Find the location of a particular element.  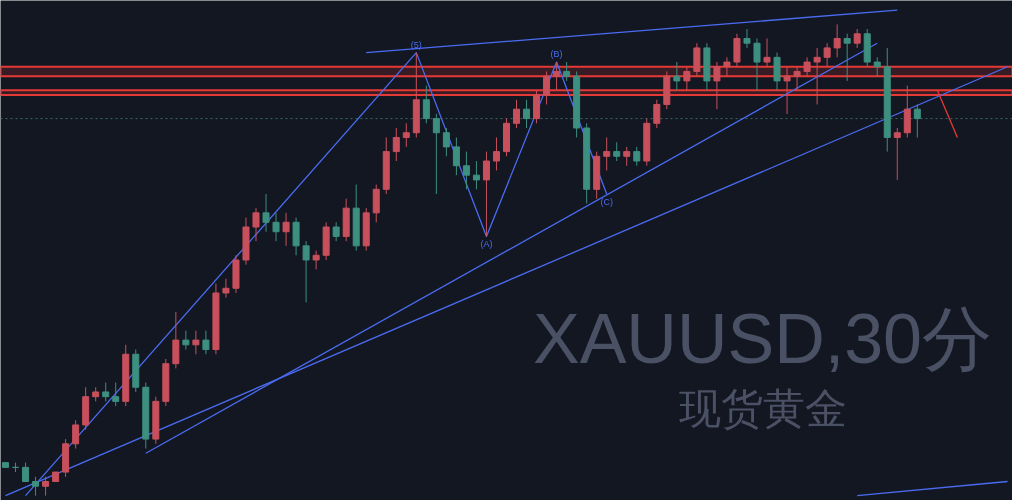

annotation: (5) is located at coordinates (416, 44).